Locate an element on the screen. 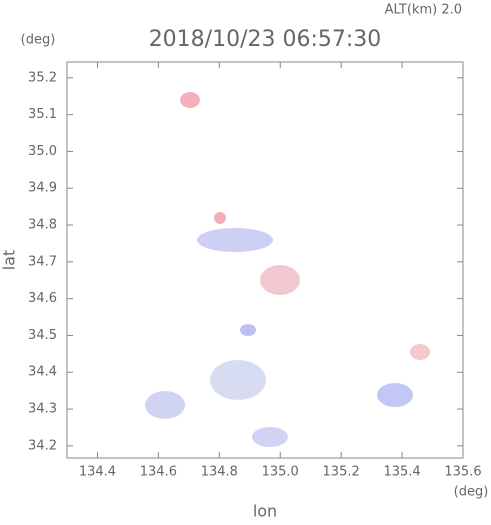 The height and width of the screenshot is (525, 491). y-tick-label: 34.4 is located at coordinates (42, 372).